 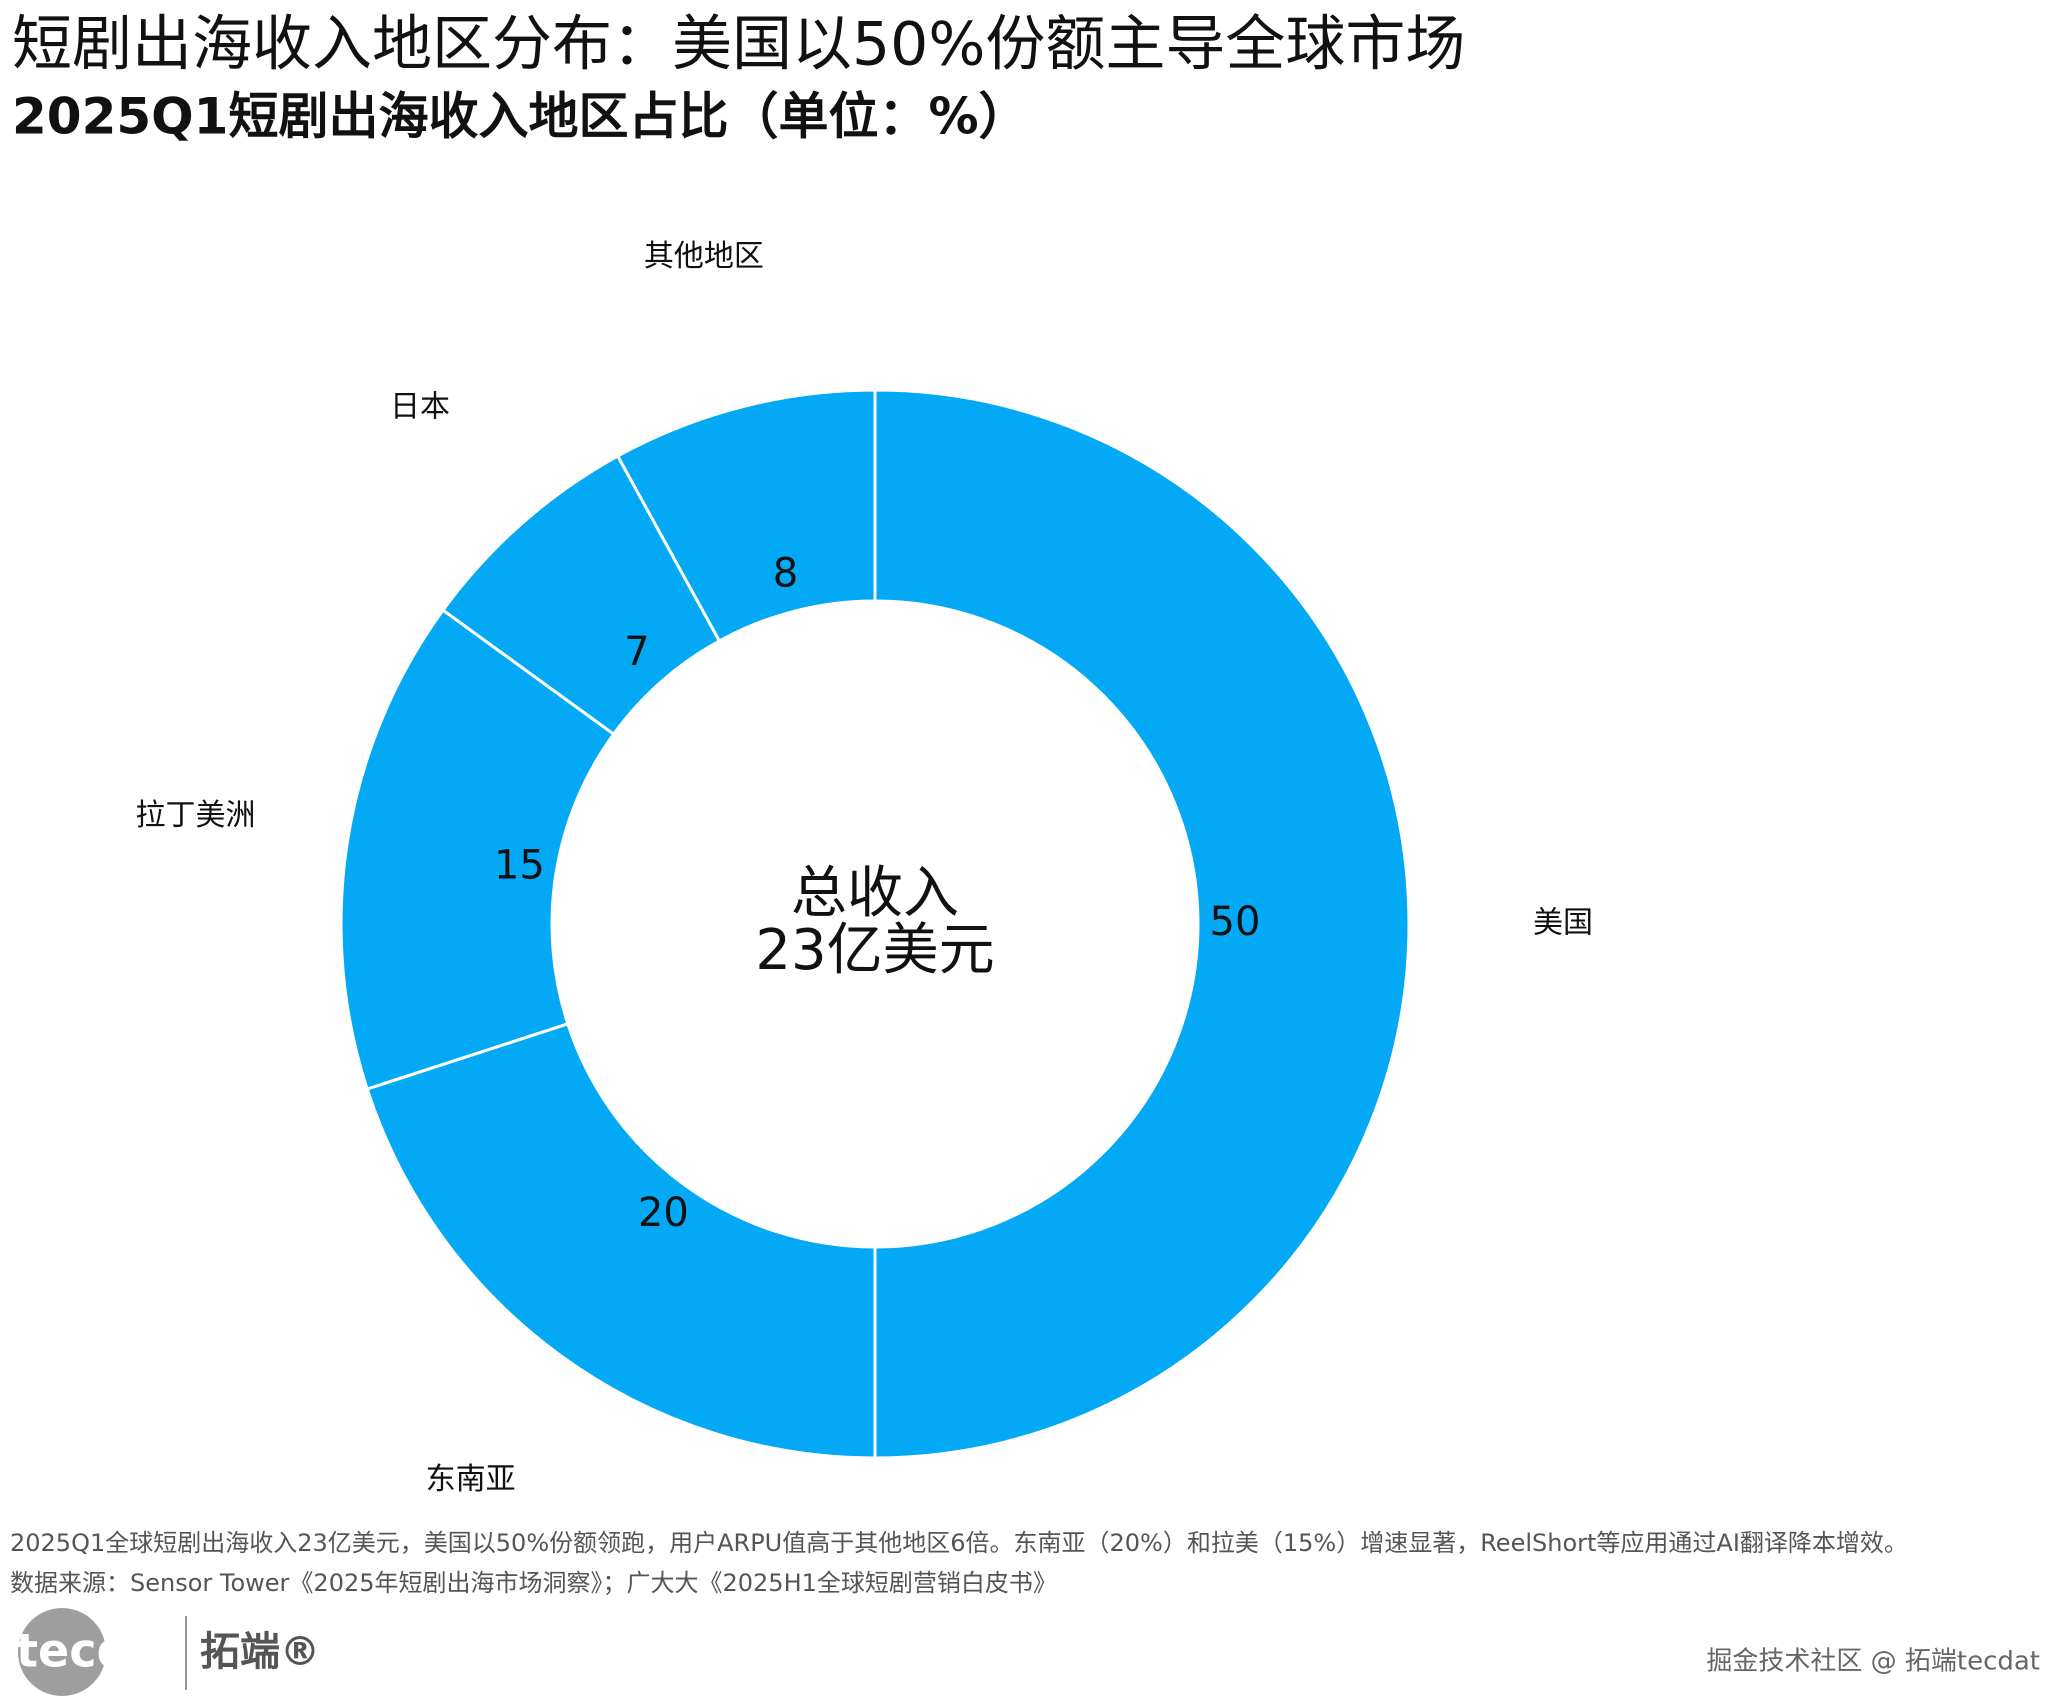 What do you see at coordinates (260, 1652) in the screenshot?
I see `logo-brand: 拓端®` at bounding box center [260, 1652].